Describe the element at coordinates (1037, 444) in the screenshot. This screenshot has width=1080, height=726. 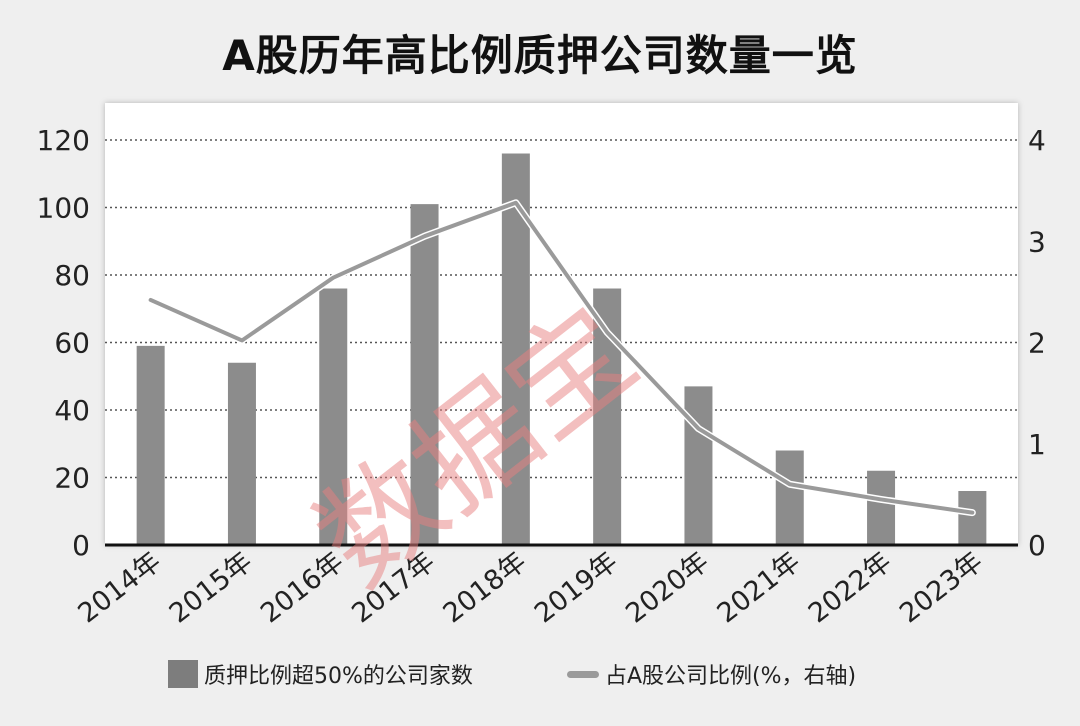
I see `y2-tick-label: 1` at that location.